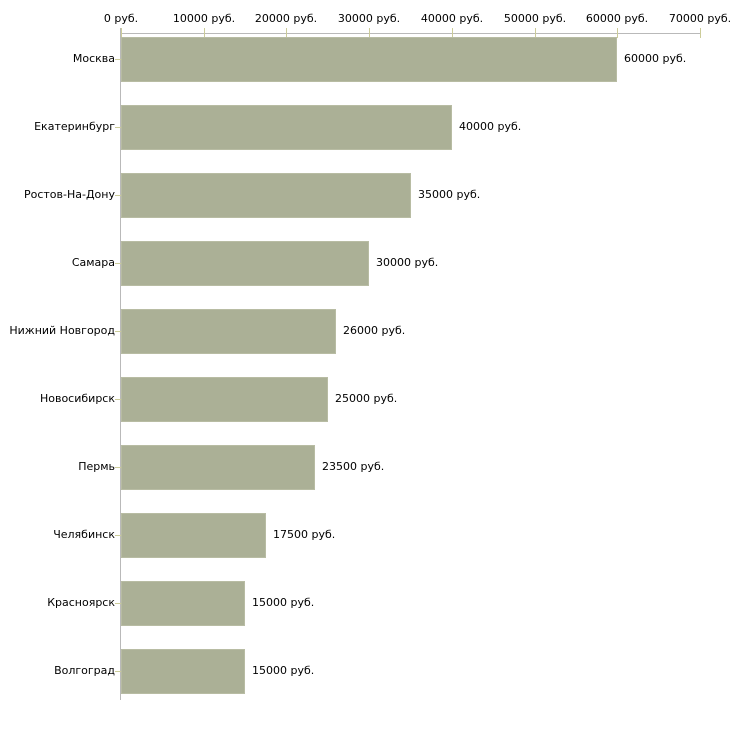 This screenshot has width=730, height=730. I want to click on x-axis-tick-label: 70000 руб., so click(699, 18).